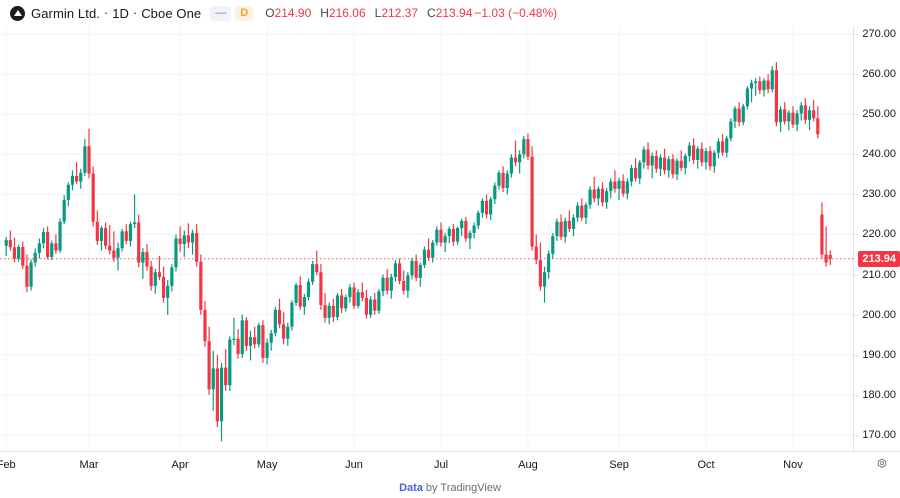 The width and height of the screenshot is (900, 498). I want to click on ohlc-key: O, so click(270, 13).